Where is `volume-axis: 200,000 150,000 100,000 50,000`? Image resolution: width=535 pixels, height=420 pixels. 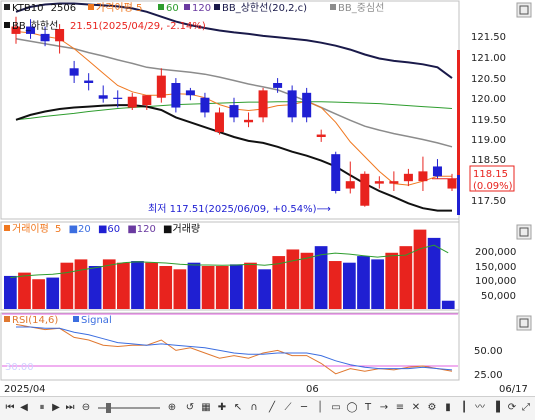 volume-axis: 200,000 150,000 100,000 50,000 is located at coordinates (495, 274).